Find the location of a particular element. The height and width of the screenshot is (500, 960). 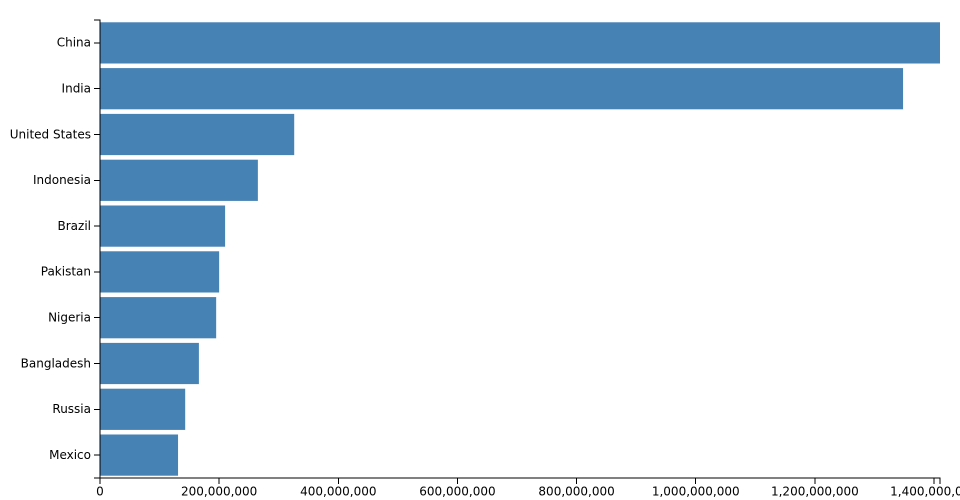

y-tick-label: Nigeria is located at coordinates (69, 318).